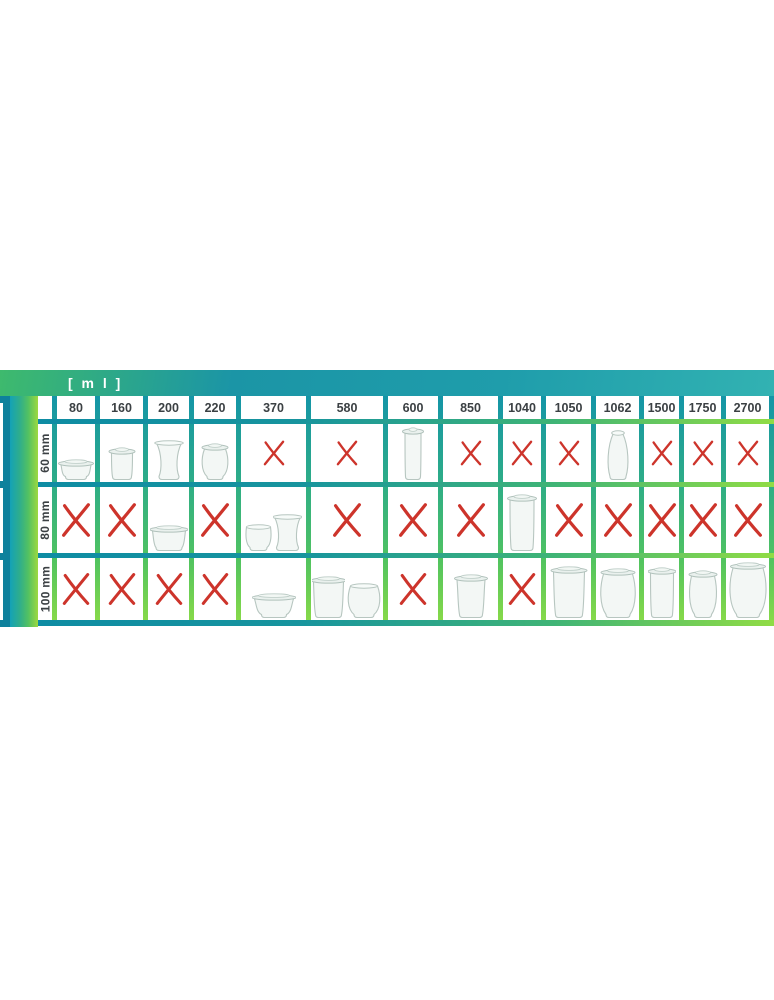 The image size is (774, 1000). I want to click on column-header: 1050, so click(568, 407).